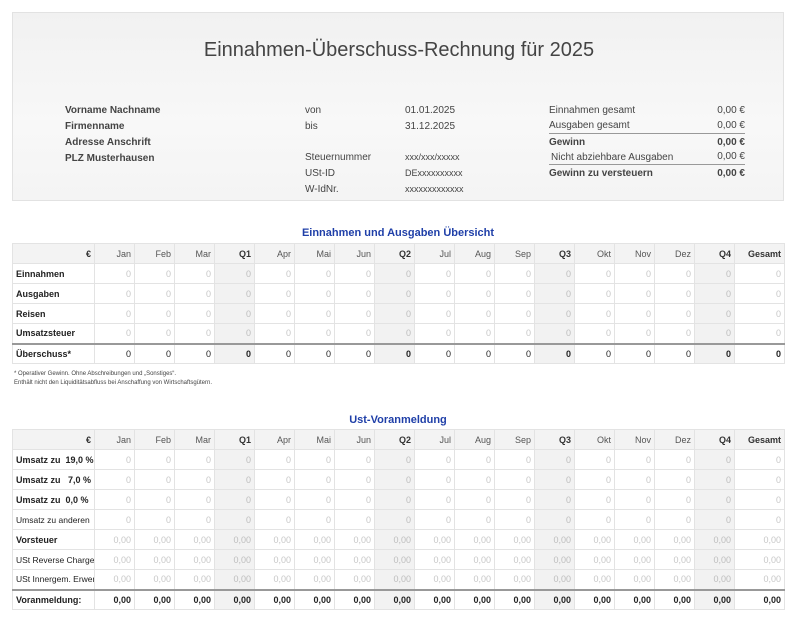  What do you see at coordinates (394, 539) in the screenshot?
I see `cell-q2: 0,00` at bounding box center [394, 539].